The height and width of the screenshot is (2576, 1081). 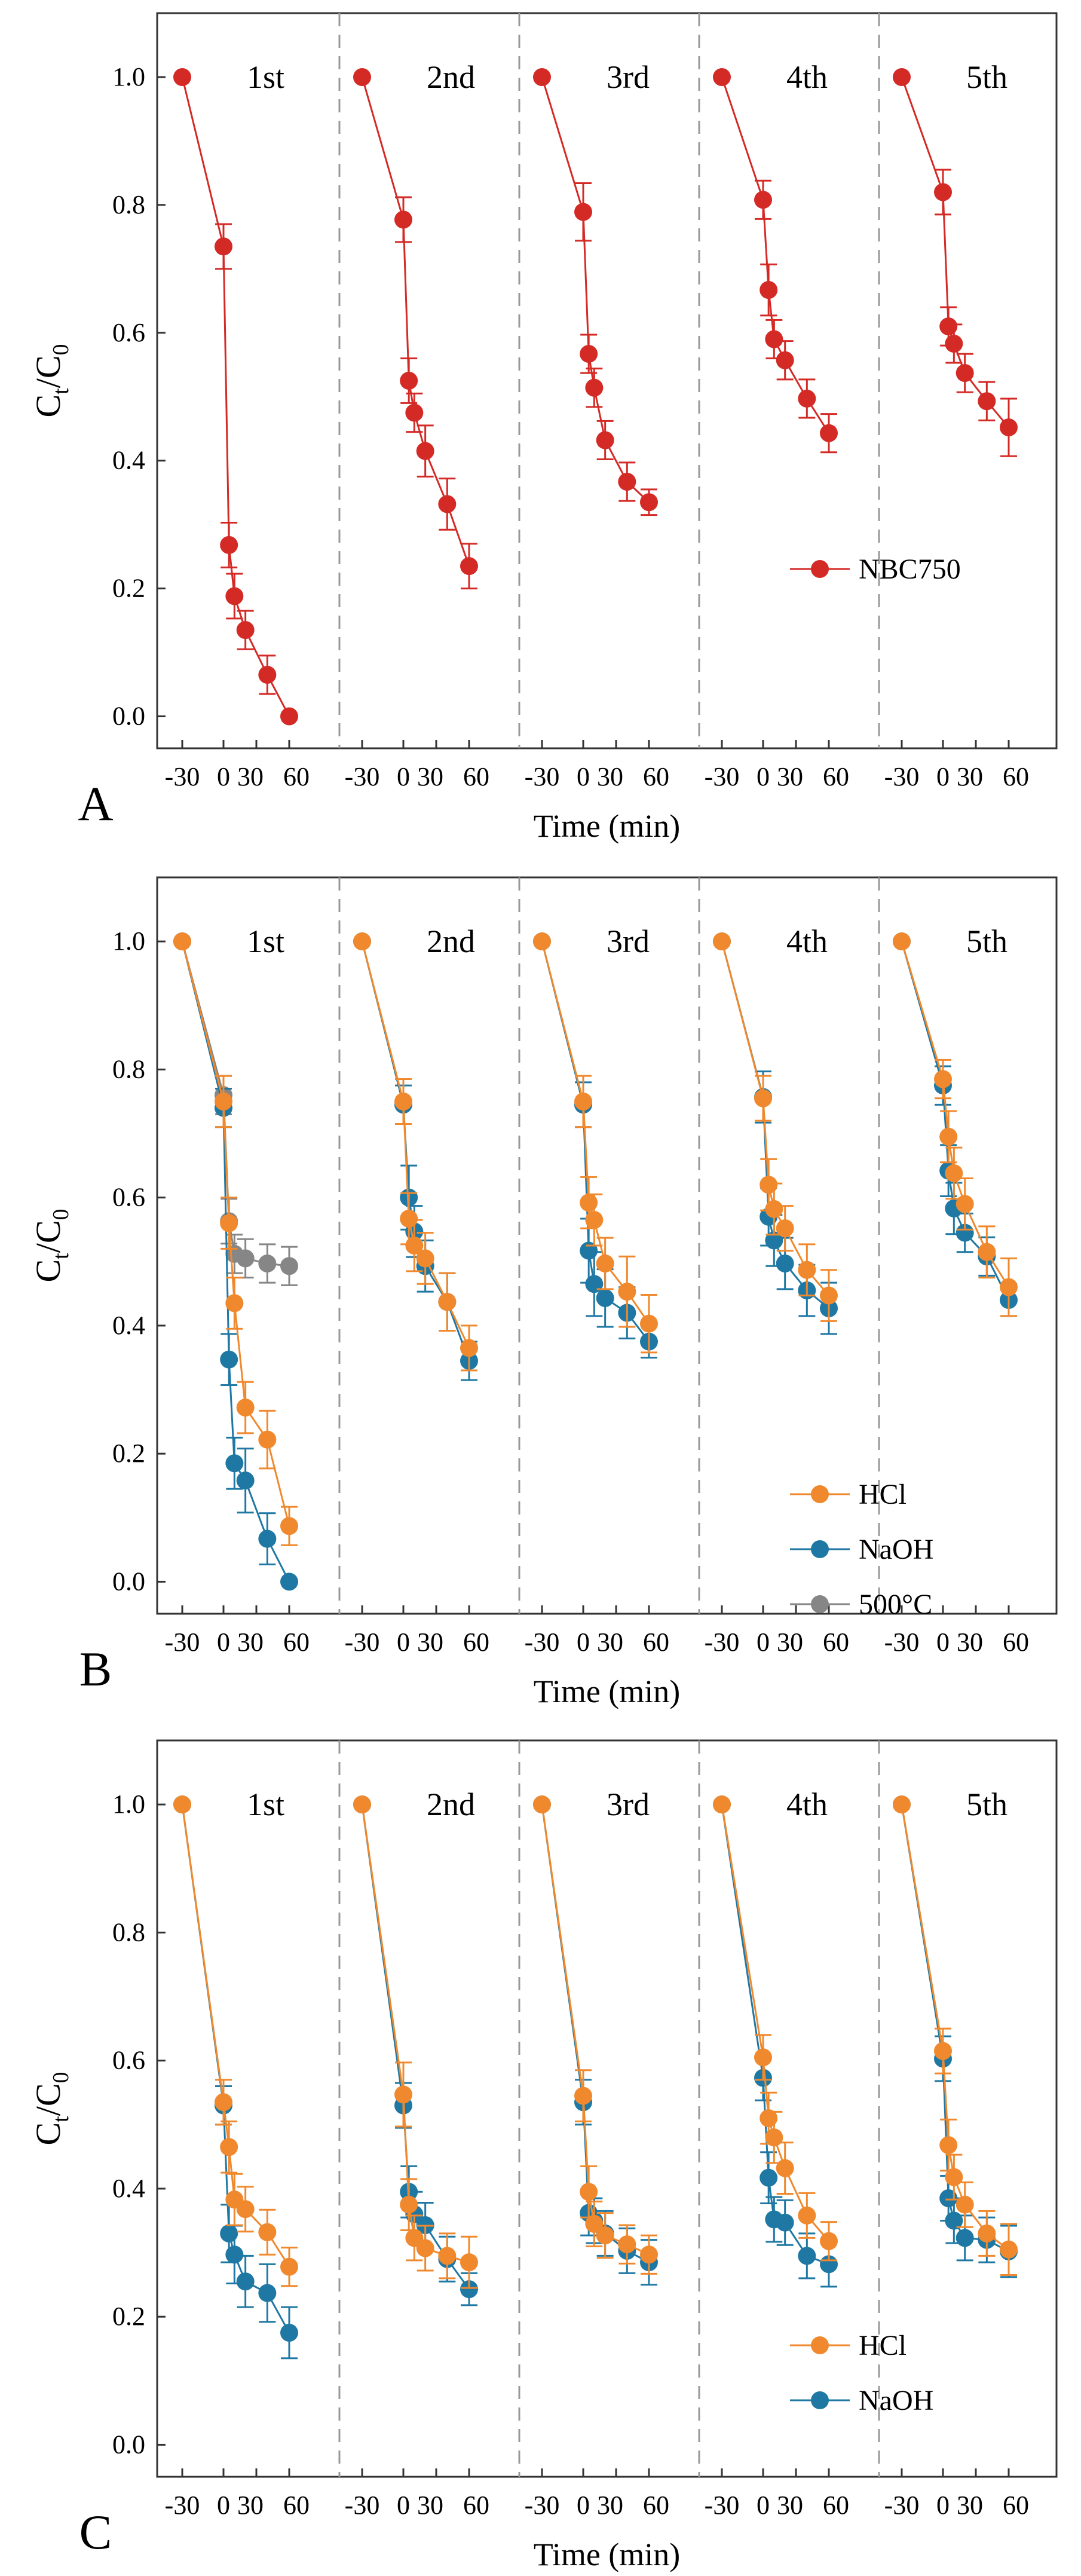 I want to click on cycle-label: 1st, so click(x=265, y=941).